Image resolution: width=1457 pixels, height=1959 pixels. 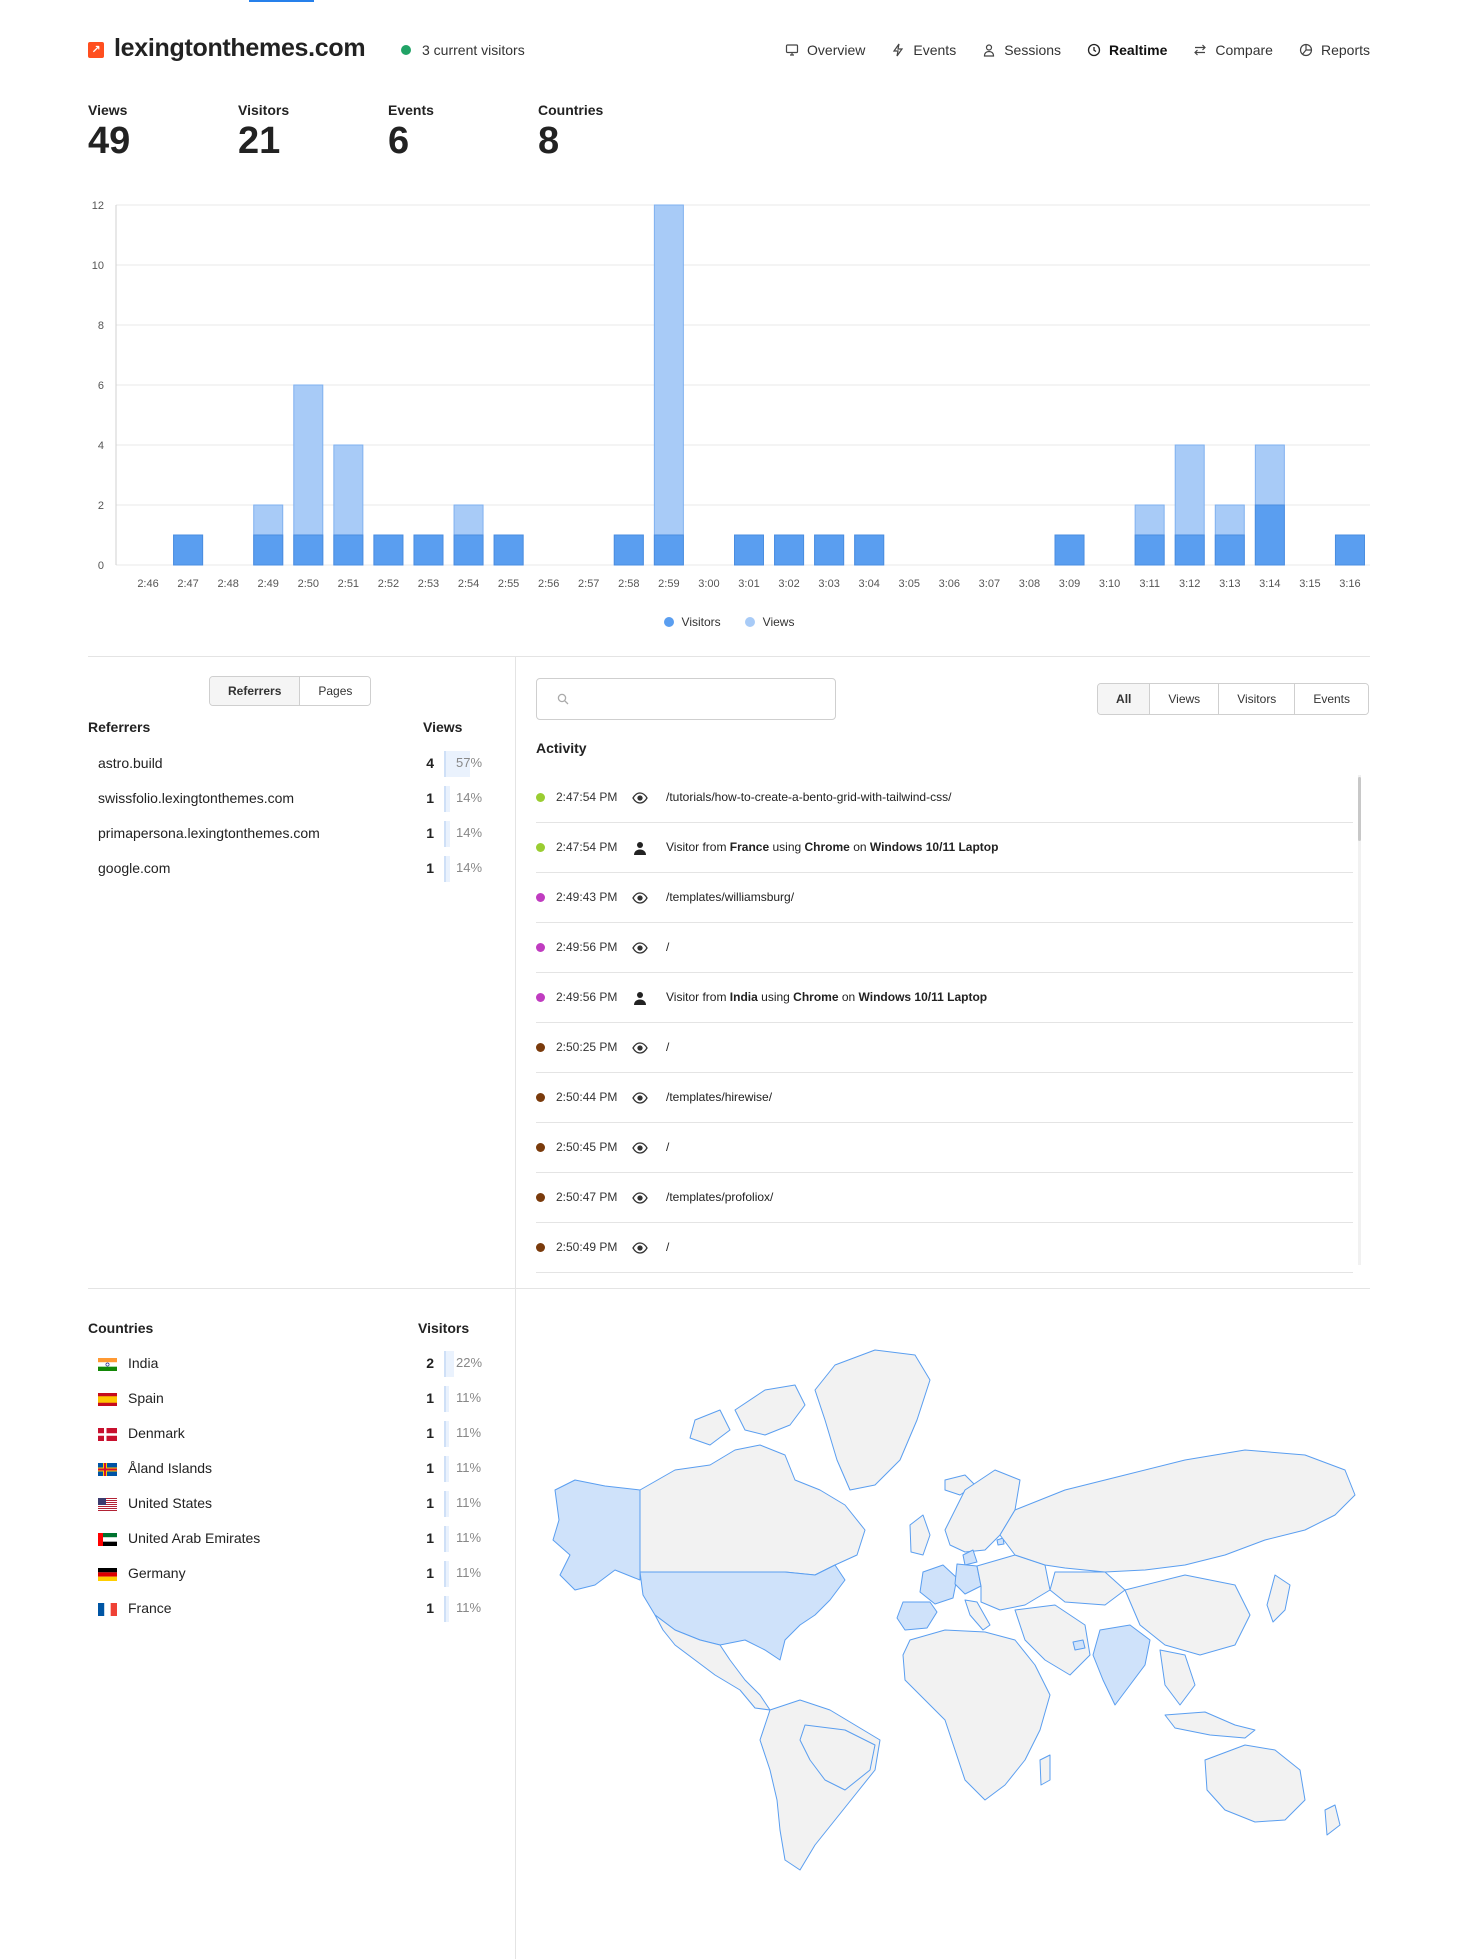 I want to click on x-tick-label: 2:58, so click(x=628, y=584).